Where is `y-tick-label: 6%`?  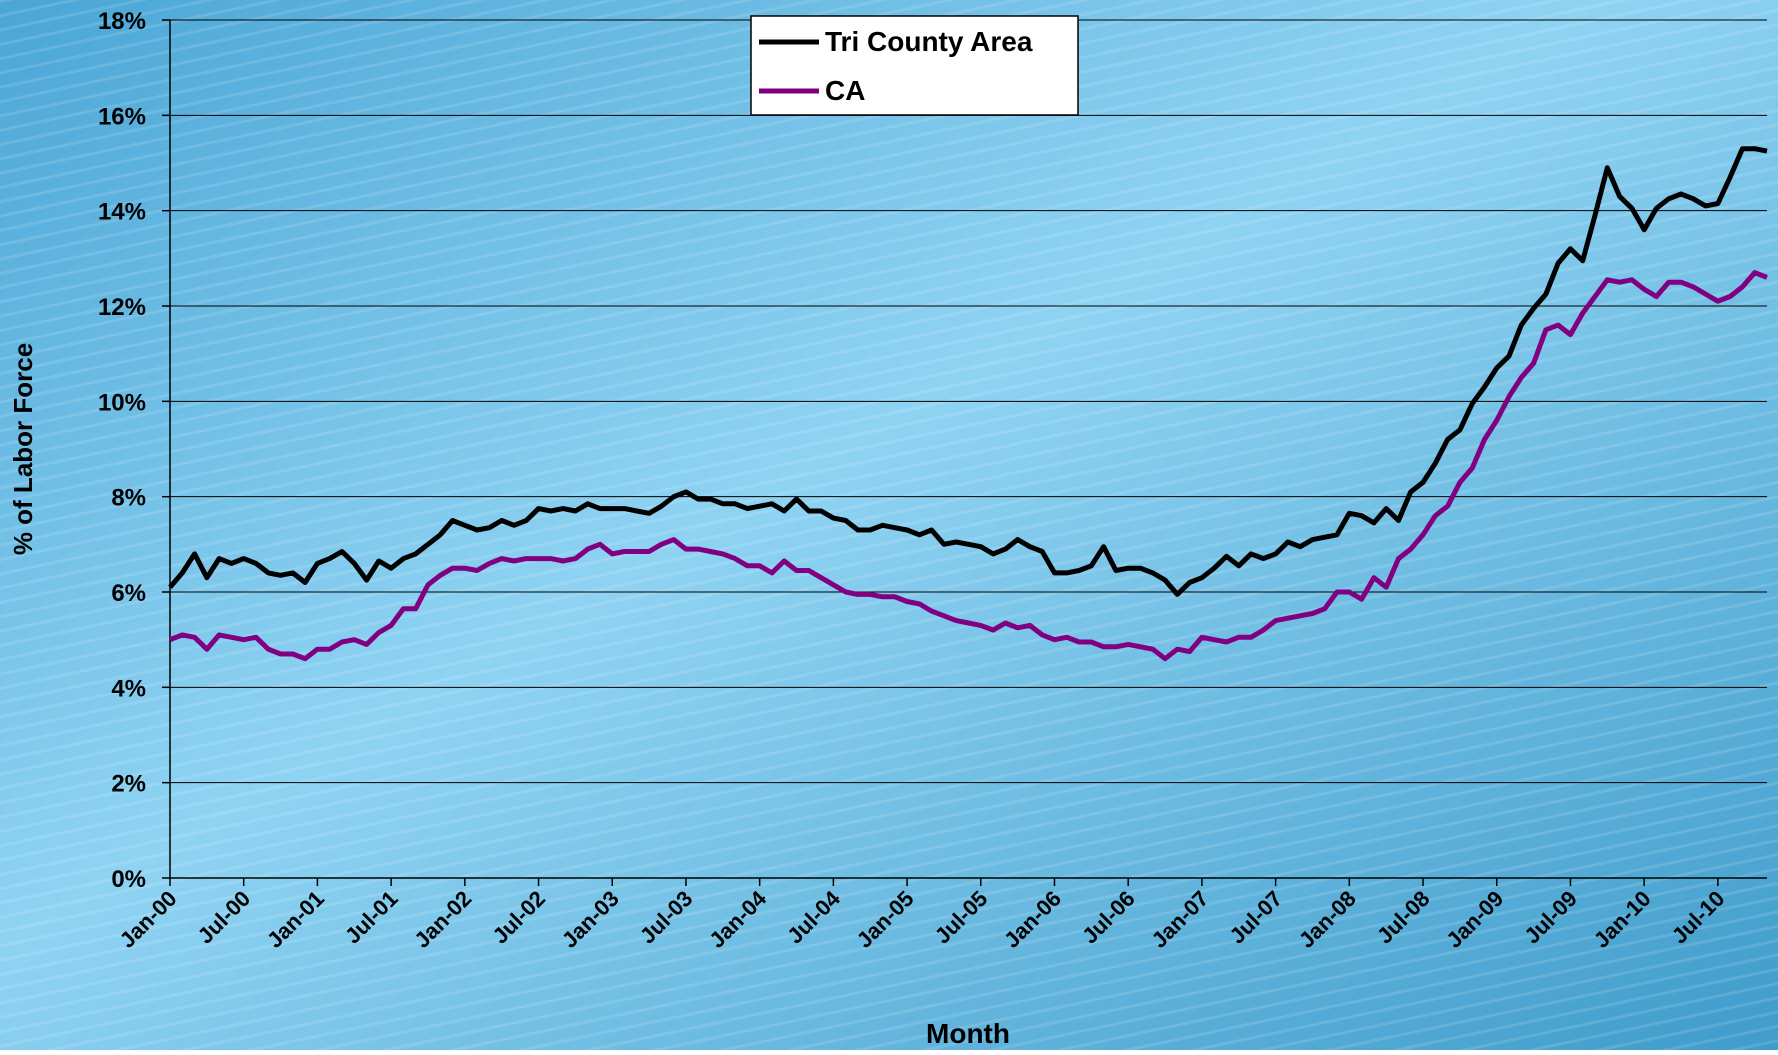 y-tick-label: 6% is located at coordinates (128, 593).